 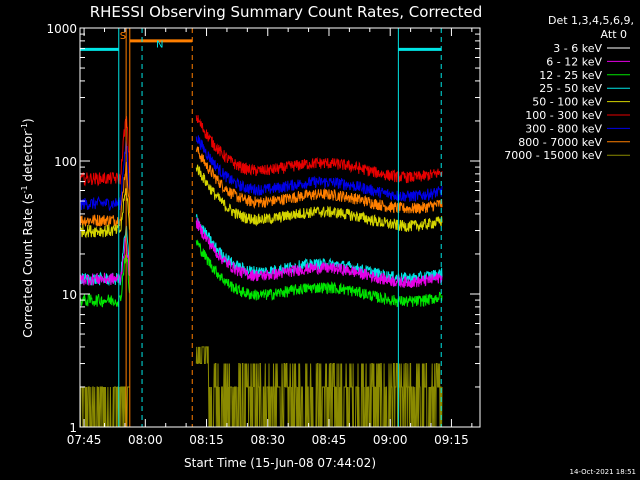 I want to click on x-tick-label-6: 09:15, so click(x=451, y=440).